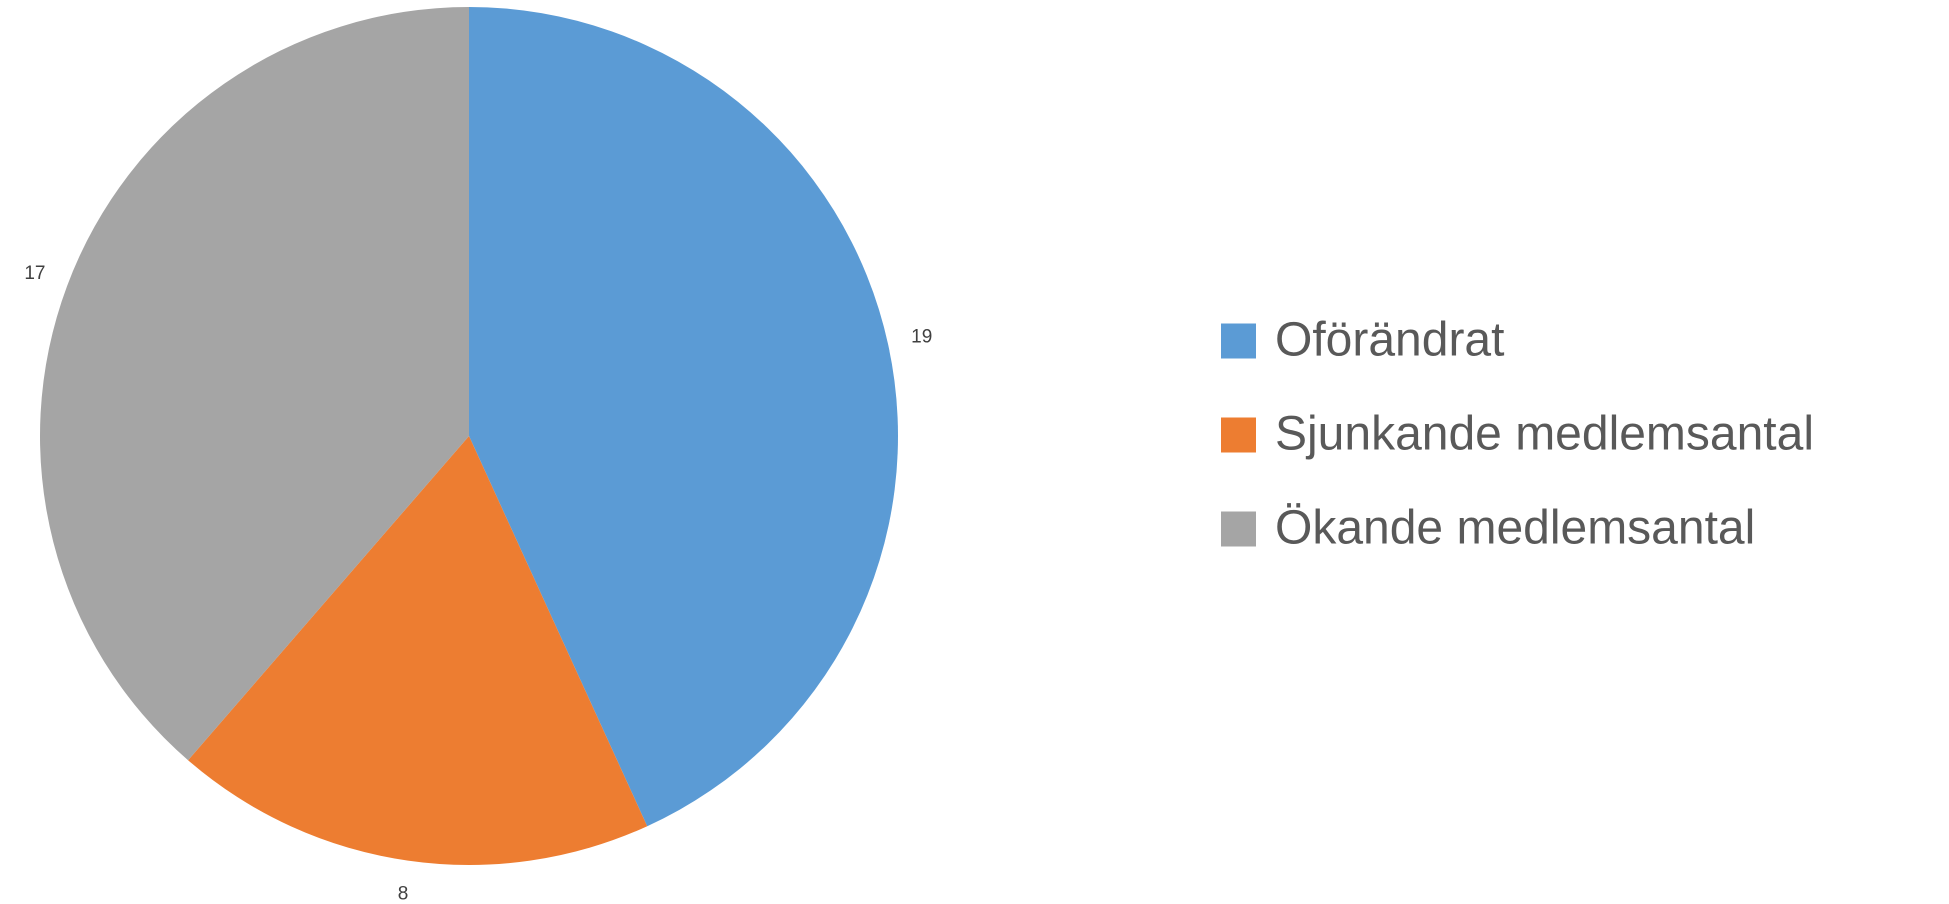 The image size is (1949, 904). I want to click on pie-slice, so click(418, 650).